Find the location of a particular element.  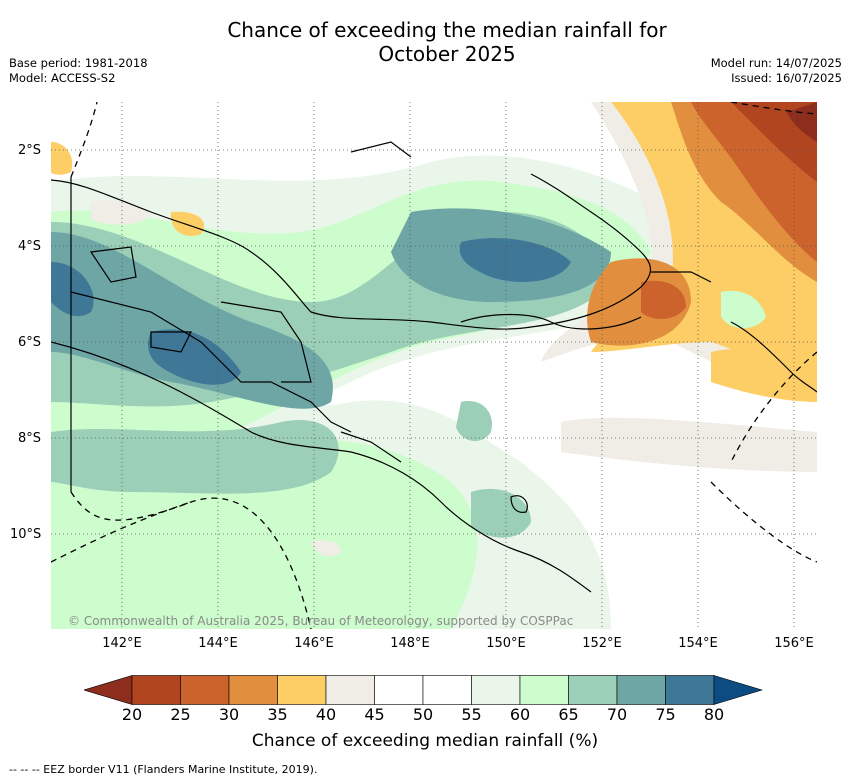

eez-border-east is located at coordinates (773, 407).